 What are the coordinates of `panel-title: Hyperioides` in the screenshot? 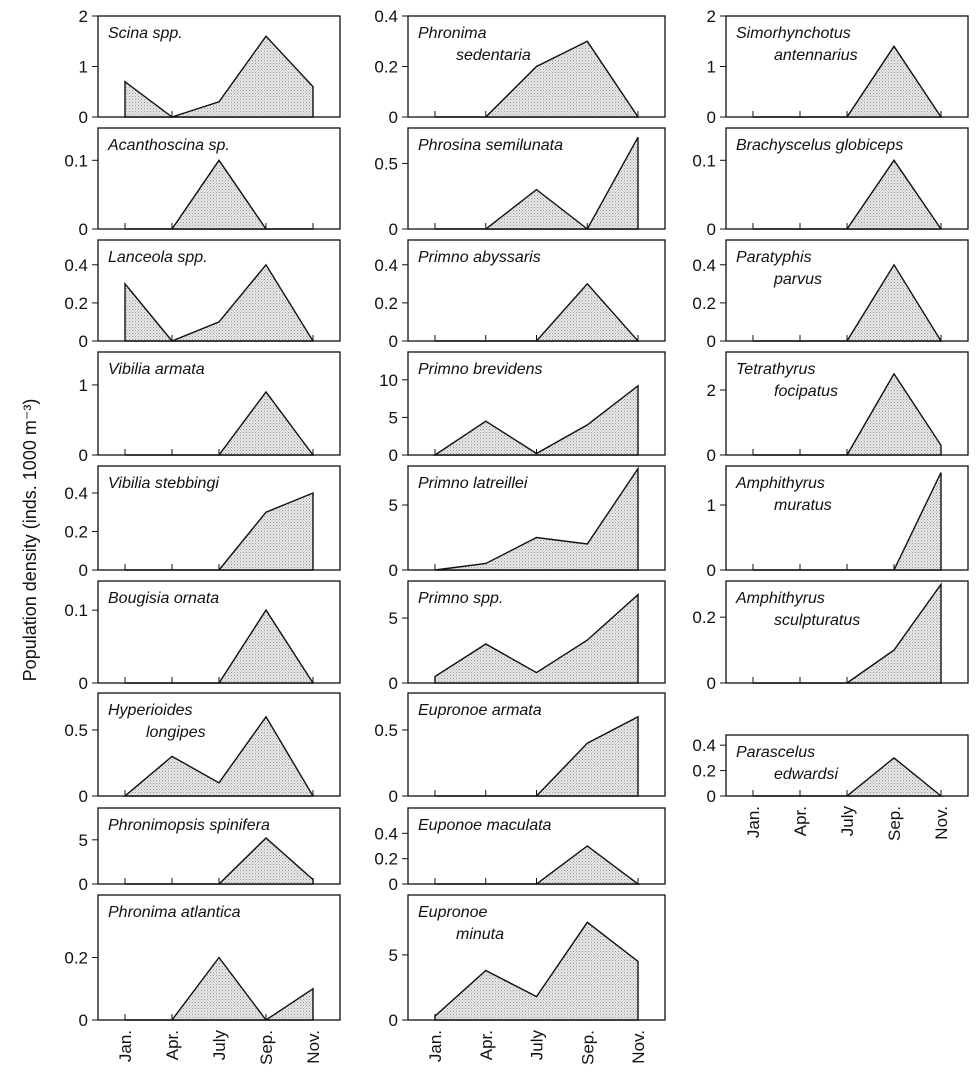 It's located at (150, 710).